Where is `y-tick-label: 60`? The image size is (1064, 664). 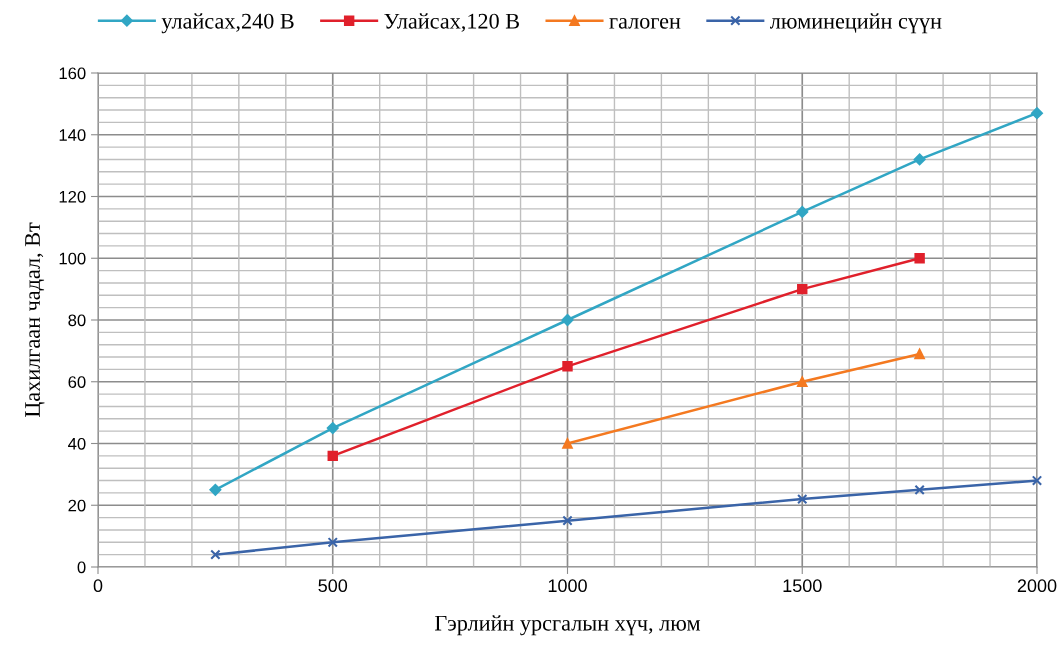 y-tick-label: 60 is located at coordinates (77, 382).